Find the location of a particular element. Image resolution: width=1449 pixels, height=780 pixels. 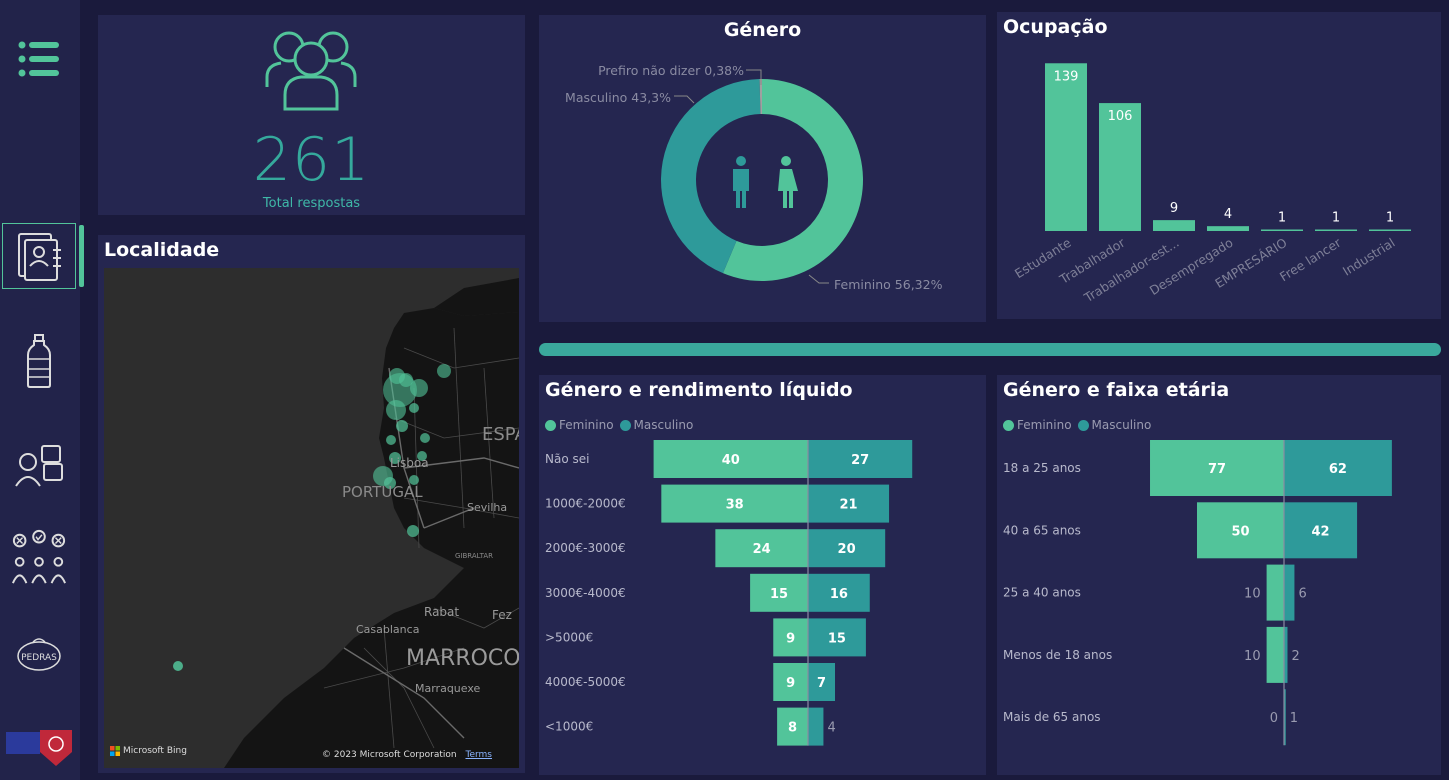

rendimento-legend: Feminino Masculino is located at coordinates (622, 425).